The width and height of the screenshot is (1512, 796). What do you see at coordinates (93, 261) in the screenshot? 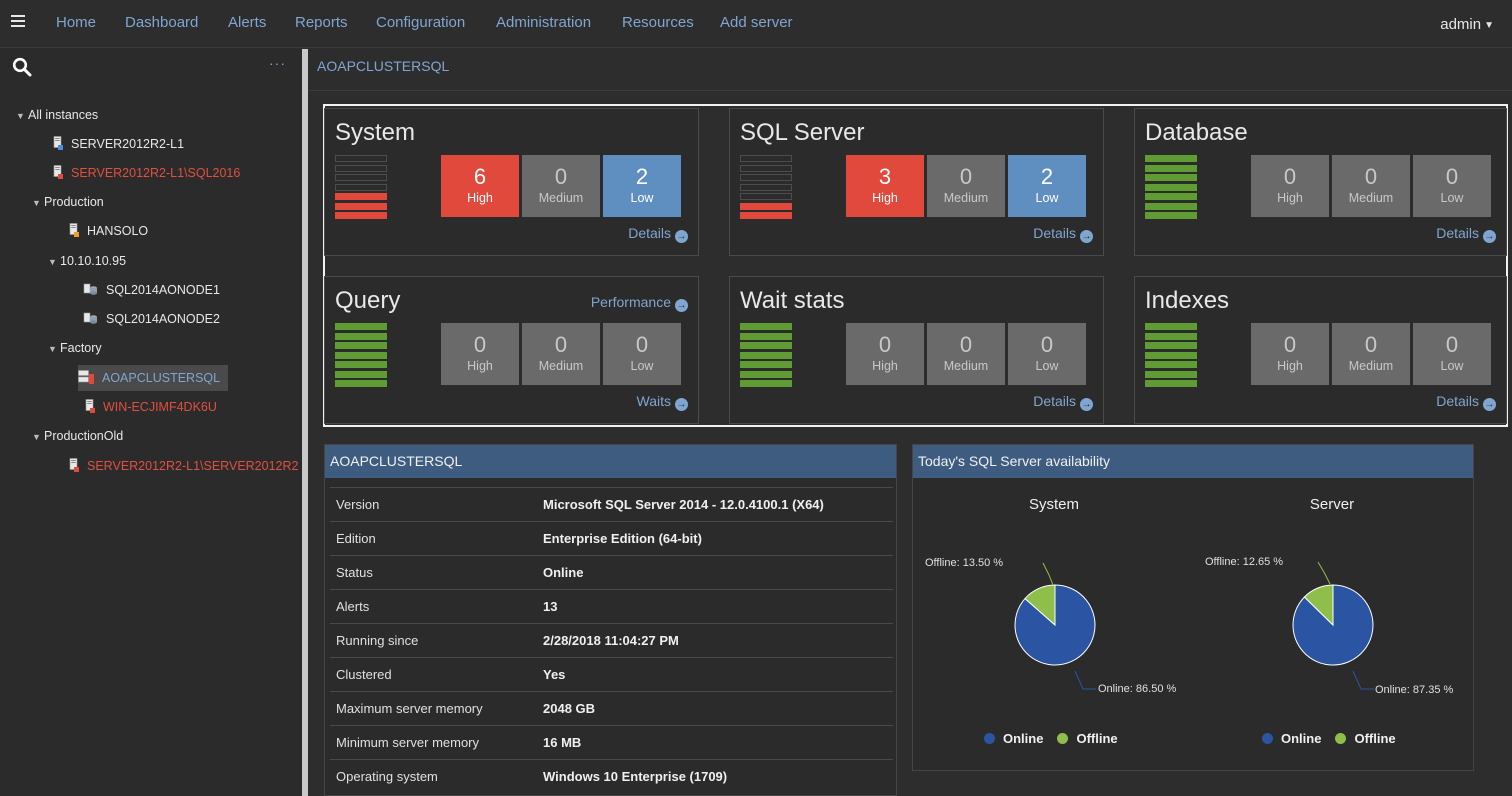
I see `tree-item-label: 10.10.10.95` at bounding box center [93, 261].